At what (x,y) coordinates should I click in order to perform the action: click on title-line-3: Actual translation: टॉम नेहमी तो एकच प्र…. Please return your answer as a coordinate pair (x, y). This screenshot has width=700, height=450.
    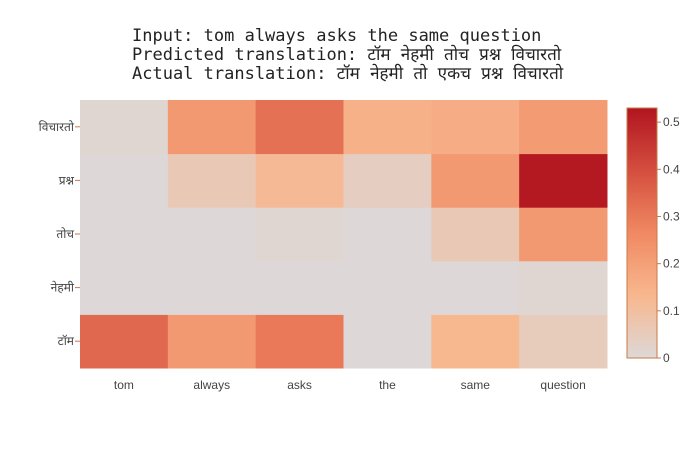
    Looking at the image, I should click on (348, 73).